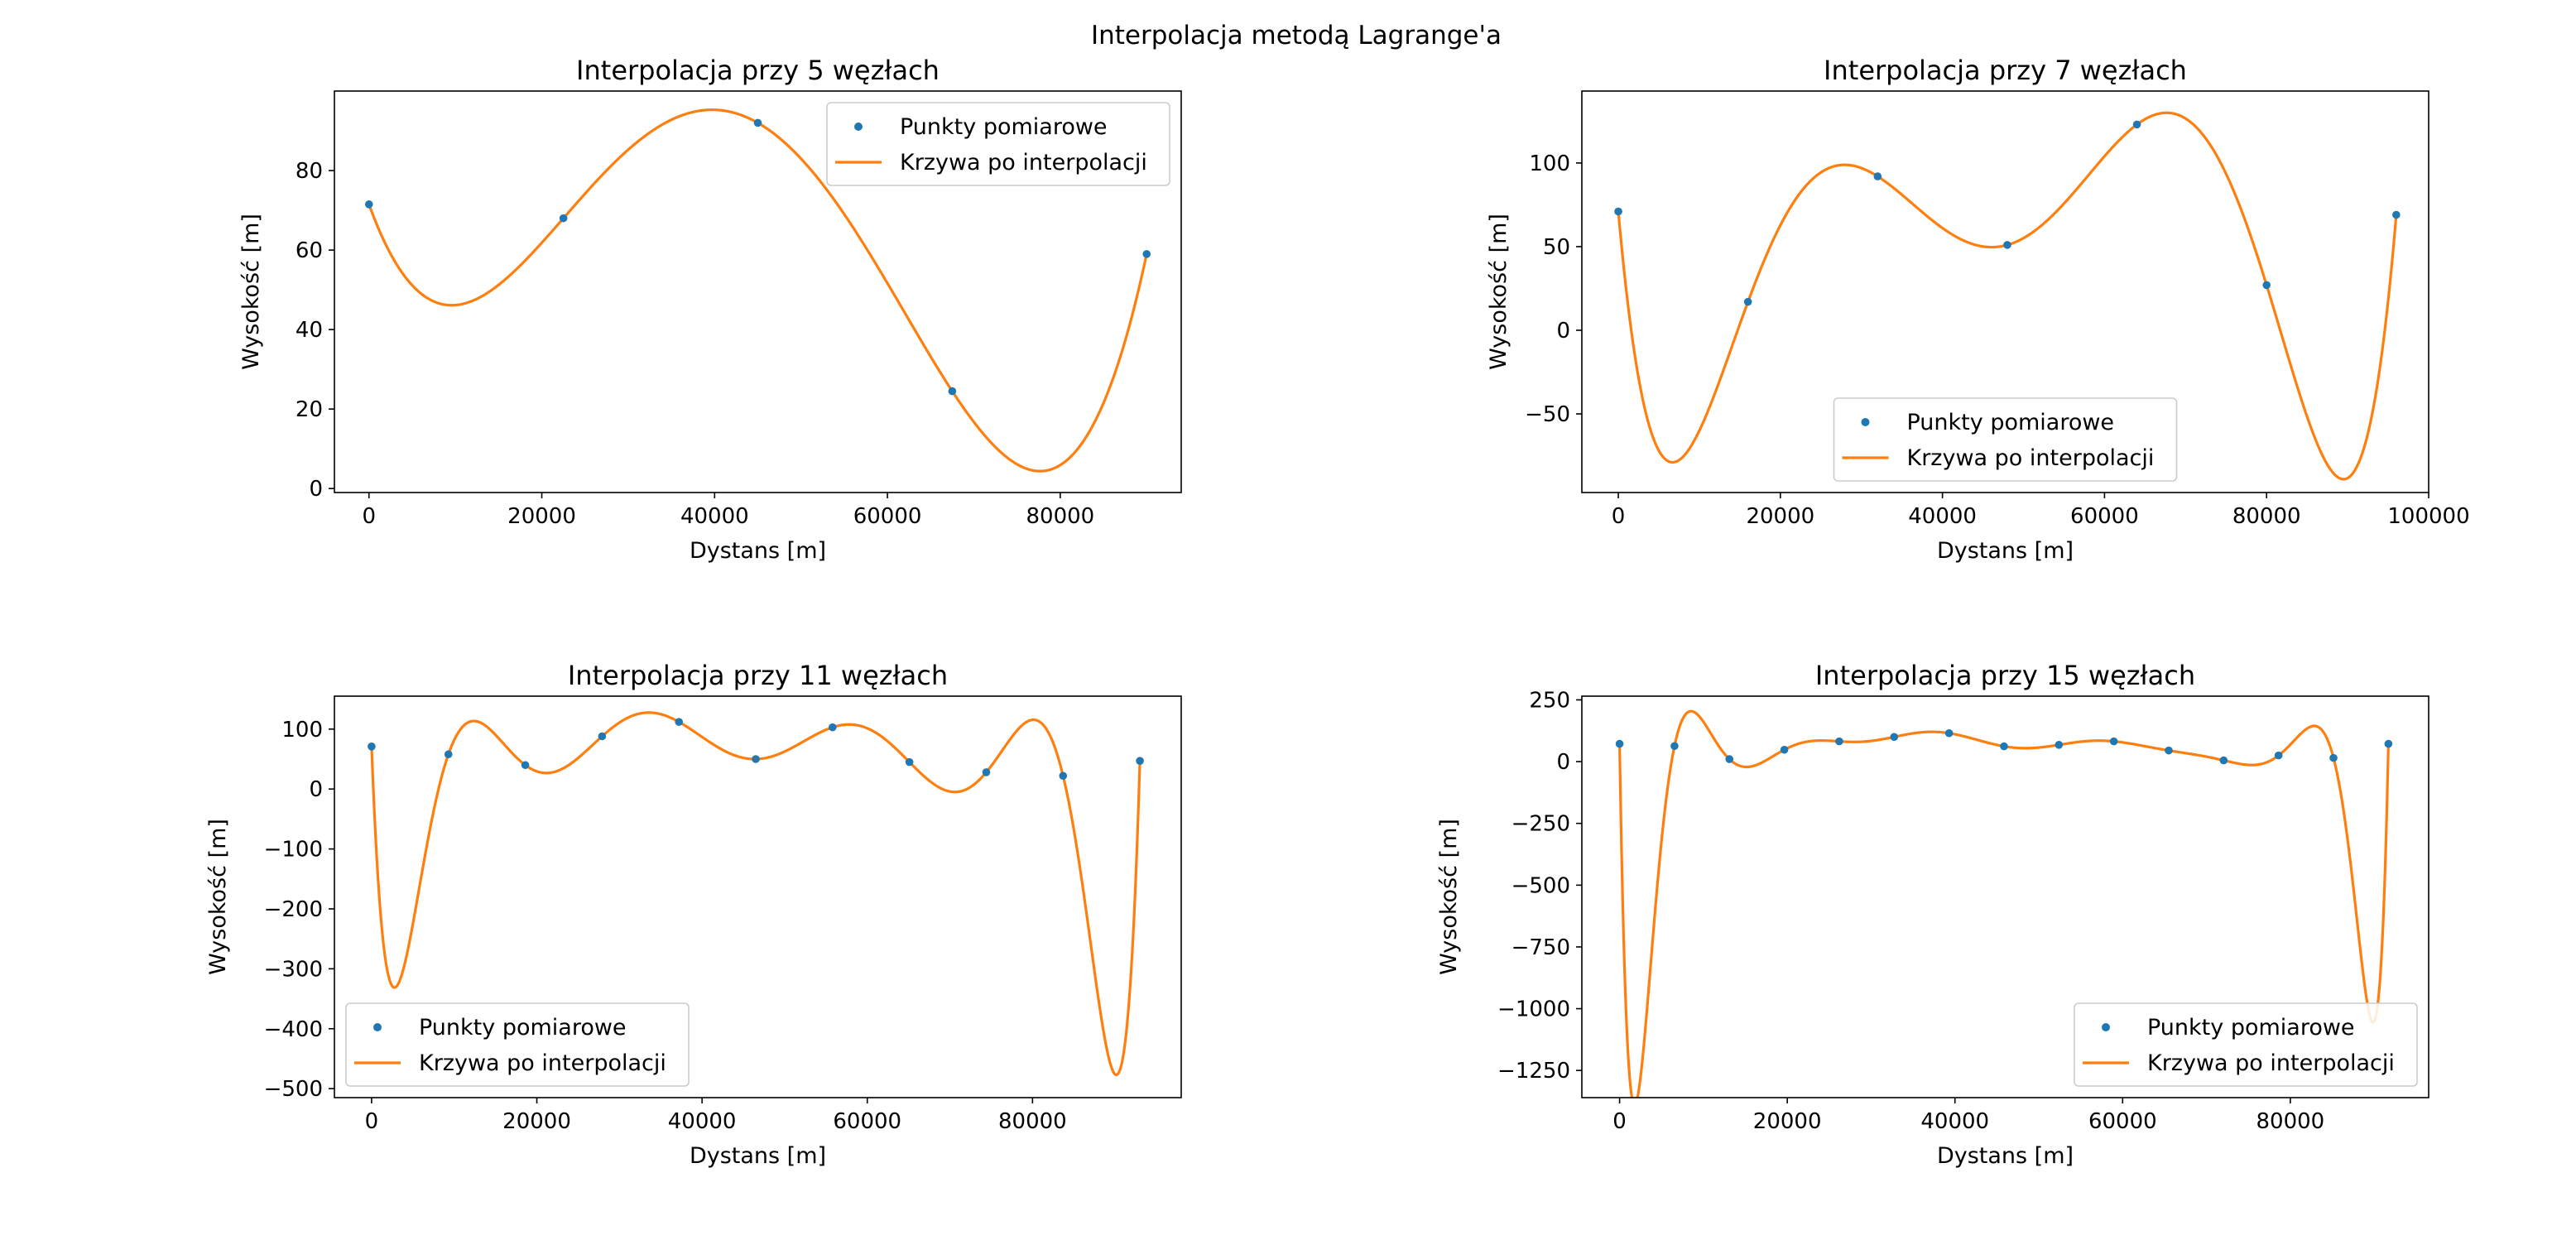 This screenshot has width=2576, height=1240. I want to click on y-tick-label: 60, so click(309, 251).